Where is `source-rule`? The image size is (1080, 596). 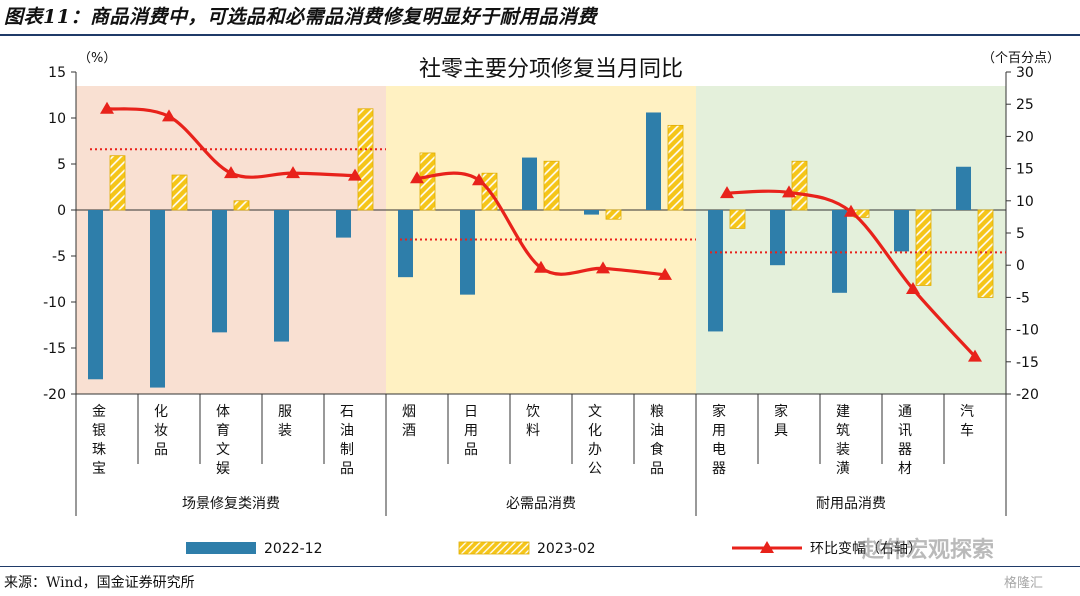
source-rule is located at coordinates (540, 566).